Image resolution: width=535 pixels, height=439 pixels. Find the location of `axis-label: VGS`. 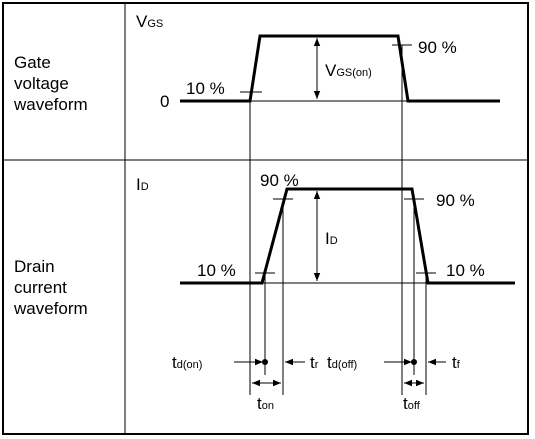

axis-label: VGS is located at coordinates (149, 21).